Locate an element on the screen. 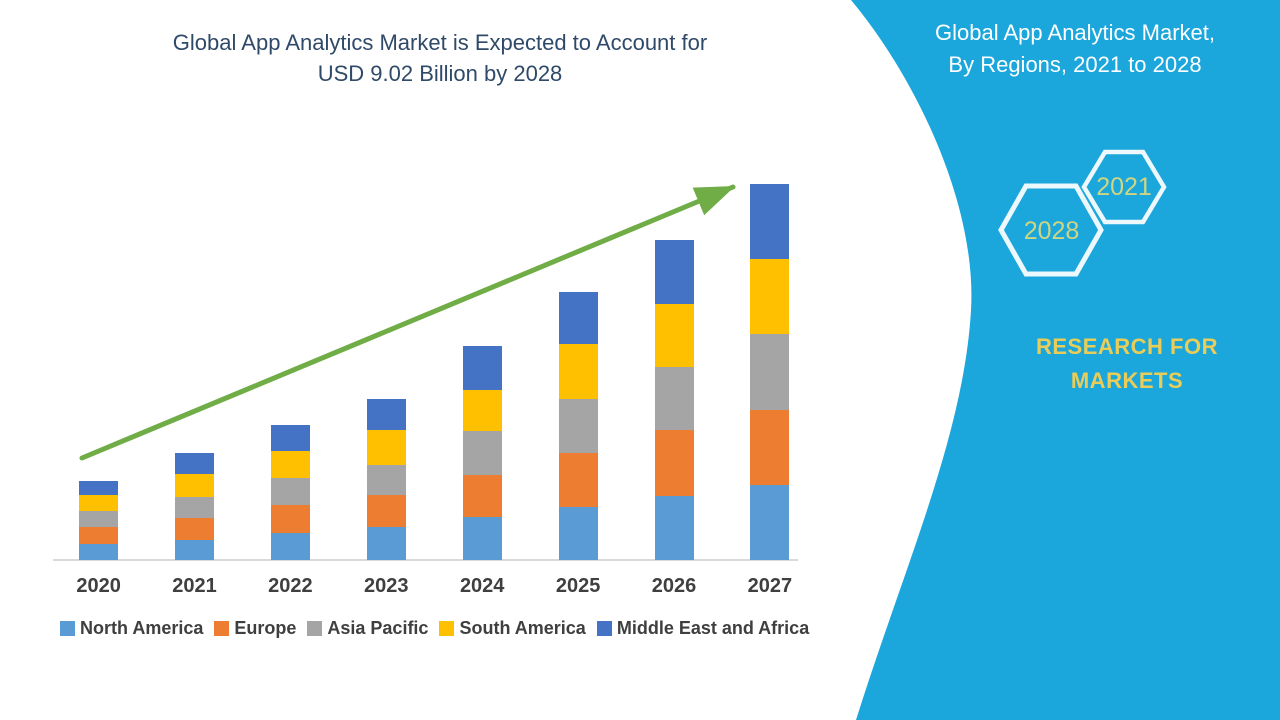 This screenshot has width=1280, height=720. bar-segment-europe-2022 is located at coordinates (290, 519).